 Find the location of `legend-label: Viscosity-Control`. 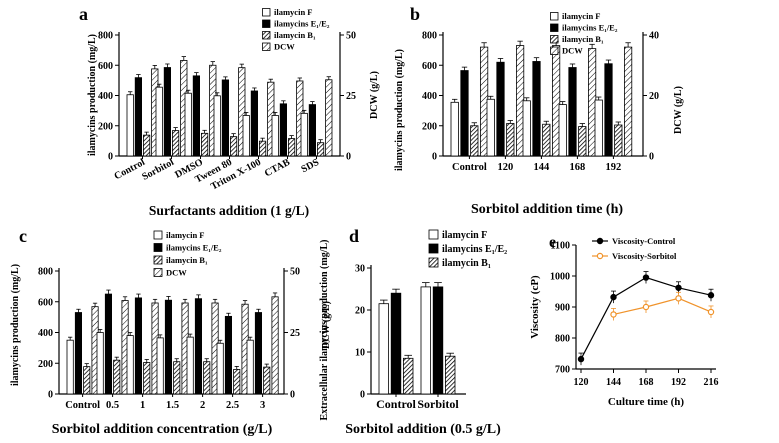

legend-label: Viscosity-Control is located at coordinates (644, 241).